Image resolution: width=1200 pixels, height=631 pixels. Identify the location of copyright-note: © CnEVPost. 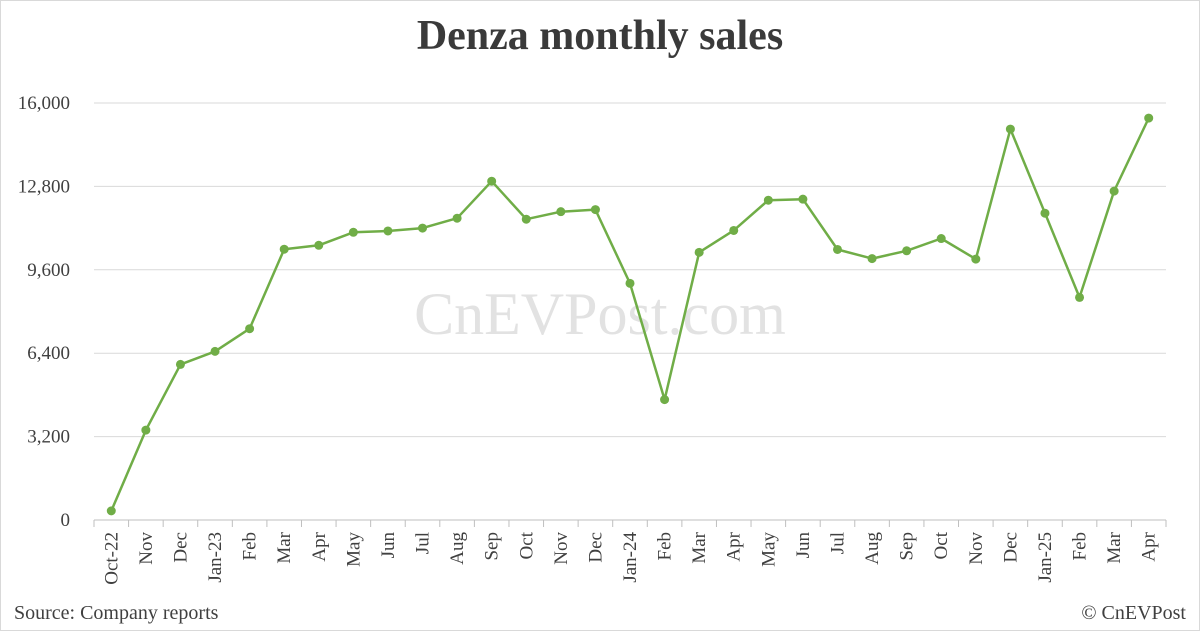
(1133, 613).